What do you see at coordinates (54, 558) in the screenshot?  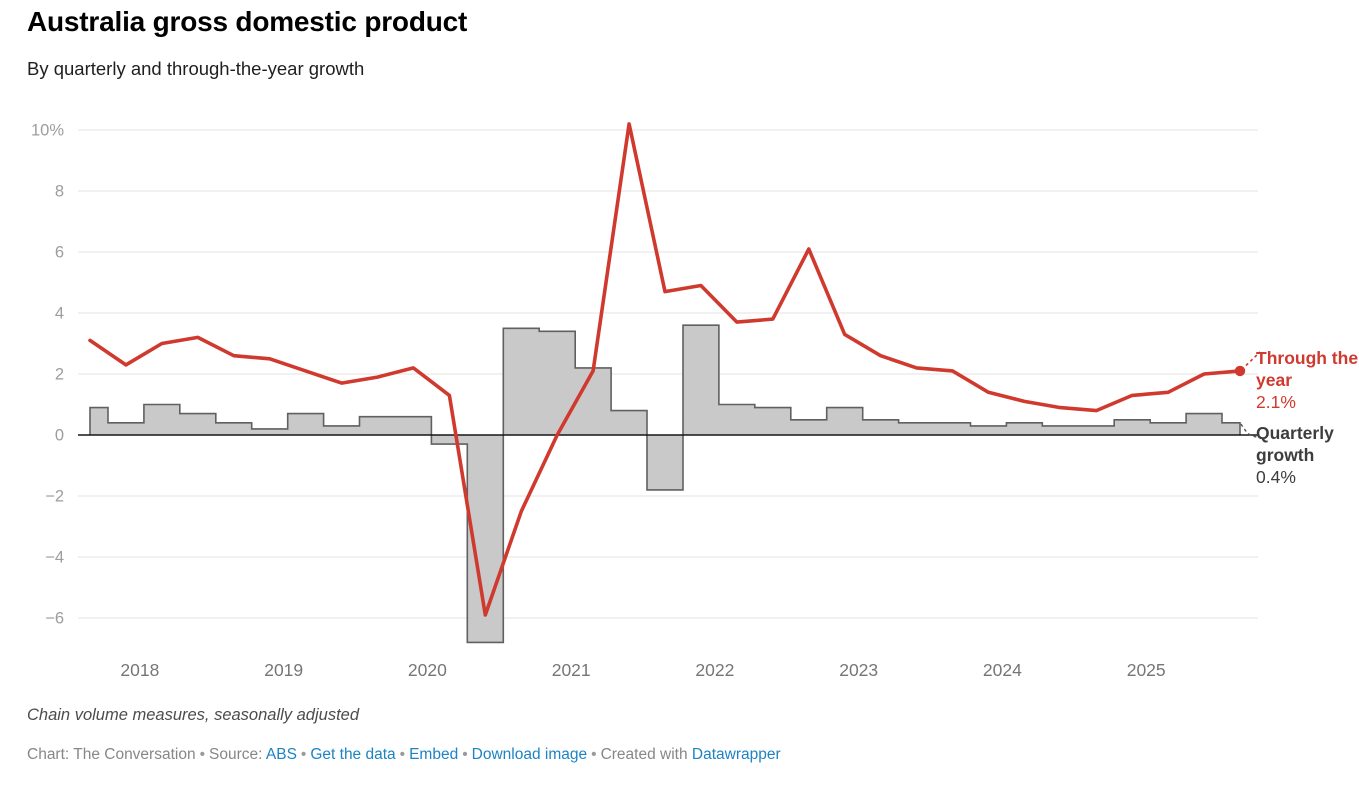 I see `y-tick-label: −4` at bounding box center [54, 558].